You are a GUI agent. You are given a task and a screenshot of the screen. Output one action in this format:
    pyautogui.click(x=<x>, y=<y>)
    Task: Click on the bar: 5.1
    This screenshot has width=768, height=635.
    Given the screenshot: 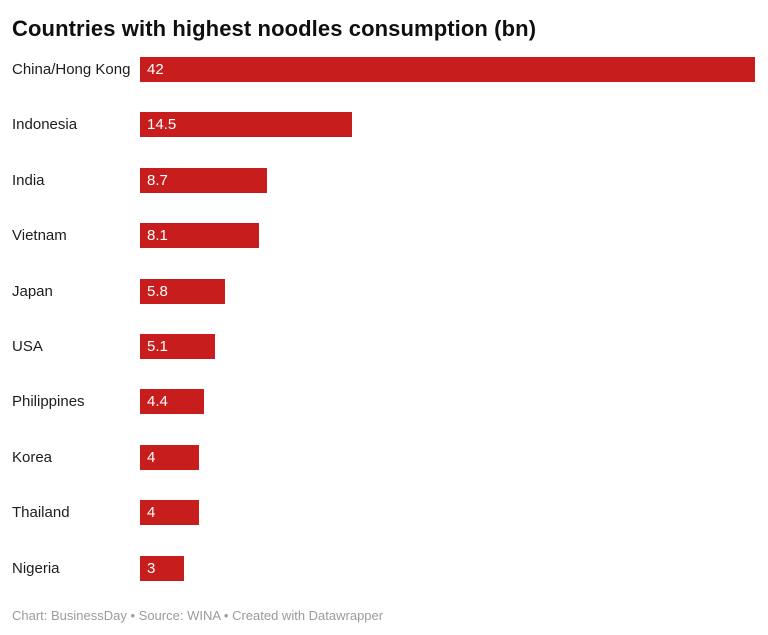 What is the action you would take?
    pyautogui.click(x=177, y=346)
    